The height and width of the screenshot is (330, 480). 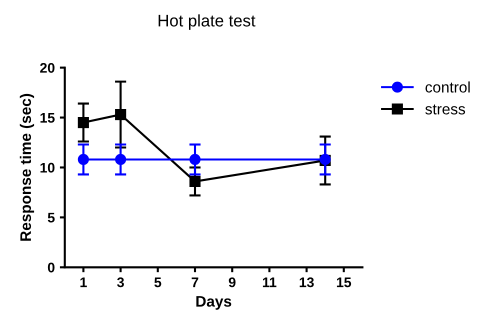 What do you see at coordinates (445, 109) in the screenshot?
I see `legend-label: stress` at bounding box center [445, 109].